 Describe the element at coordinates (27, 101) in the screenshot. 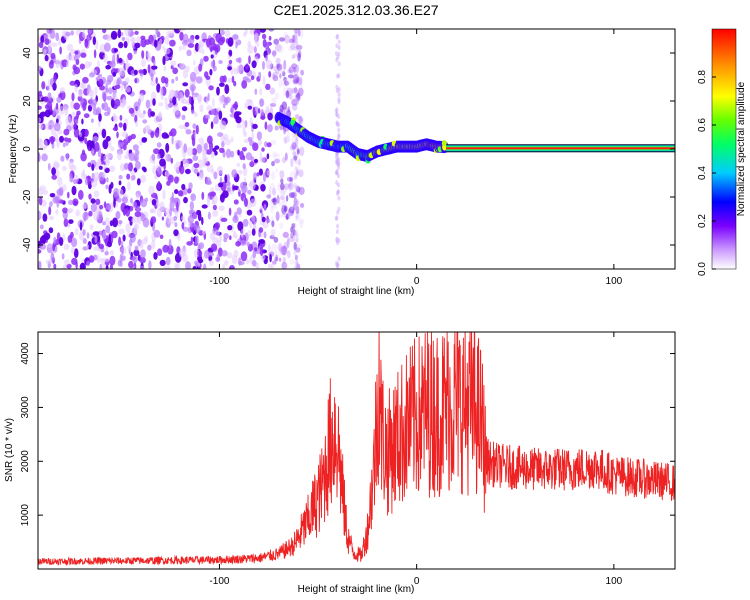

I see `spectrogram-y-tick-label: 20` at that location.